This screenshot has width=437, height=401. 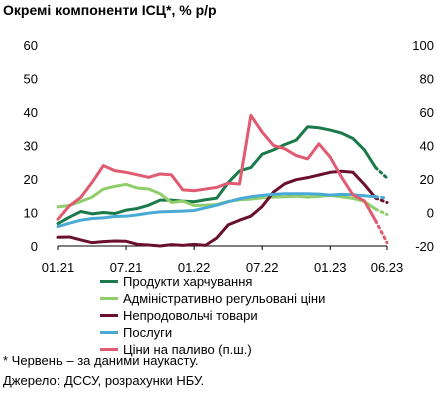 What do you see at coordinates (31, 146) in the screenshot?
I see `y-left-tick-label: 30` at bounding box center [31, 146].